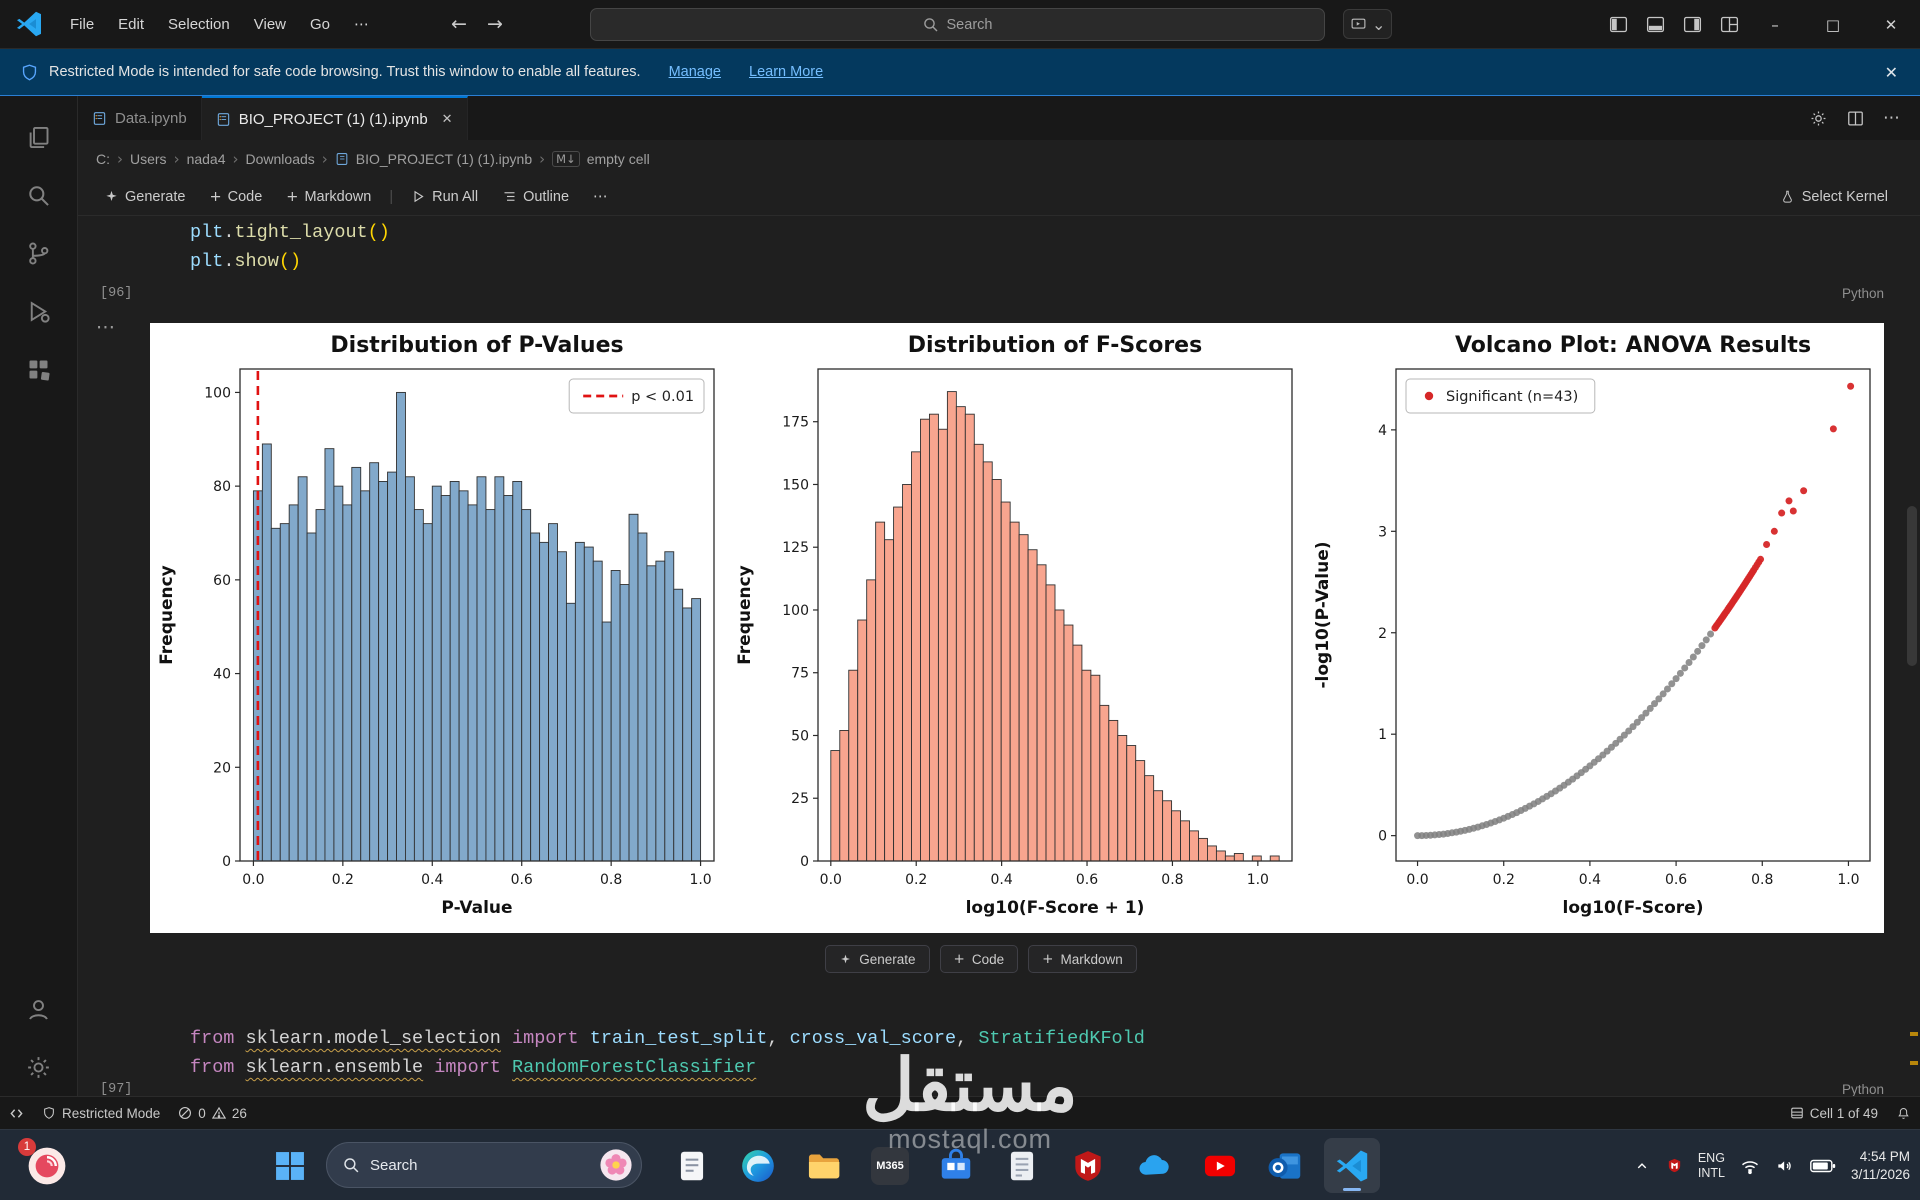 The width and height of the screenshot is (1920, 1200). Describe the element at coordinates (290, 1165) in the screenshot. I see `start-button` at that location.